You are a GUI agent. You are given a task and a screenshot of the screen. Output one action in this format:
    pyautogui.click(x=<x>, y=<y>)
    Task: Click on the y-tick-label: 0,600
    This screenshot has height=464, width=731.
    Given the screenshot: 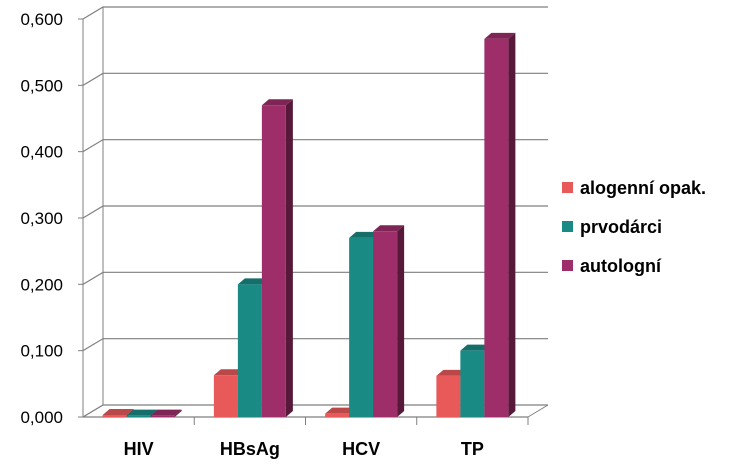 What is the action you would take?
    pyautogui.click(x=41, y=19)
    